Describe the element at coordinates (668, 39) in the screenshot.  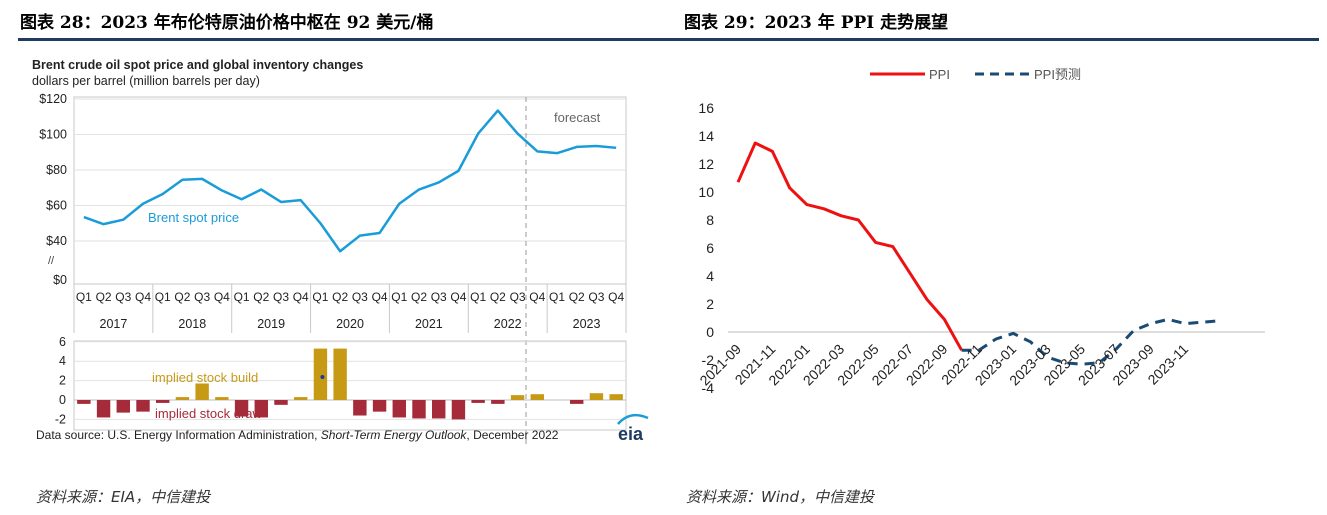
I see `title-divider` at that location.